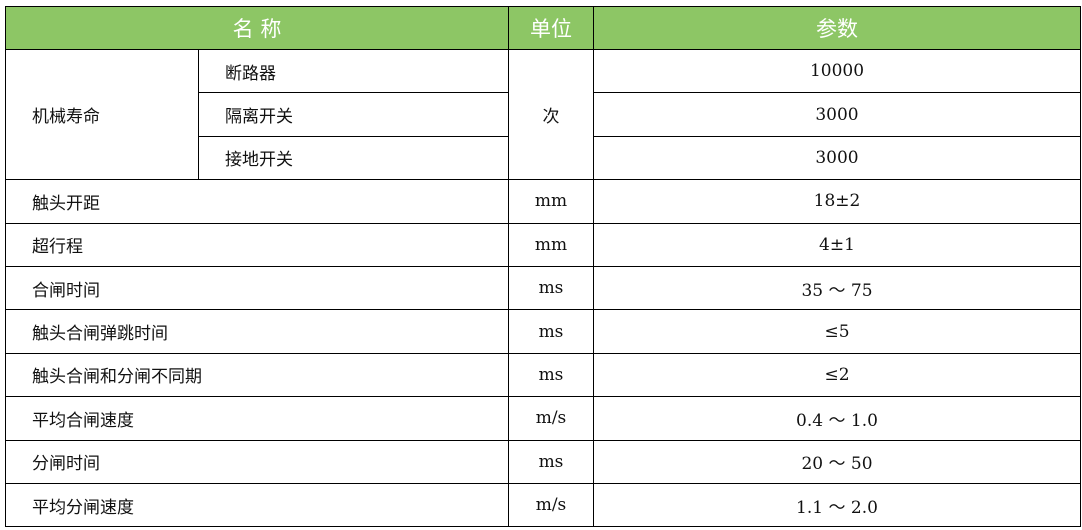  I want to click on header-name: 名 称, so click(257, 28).